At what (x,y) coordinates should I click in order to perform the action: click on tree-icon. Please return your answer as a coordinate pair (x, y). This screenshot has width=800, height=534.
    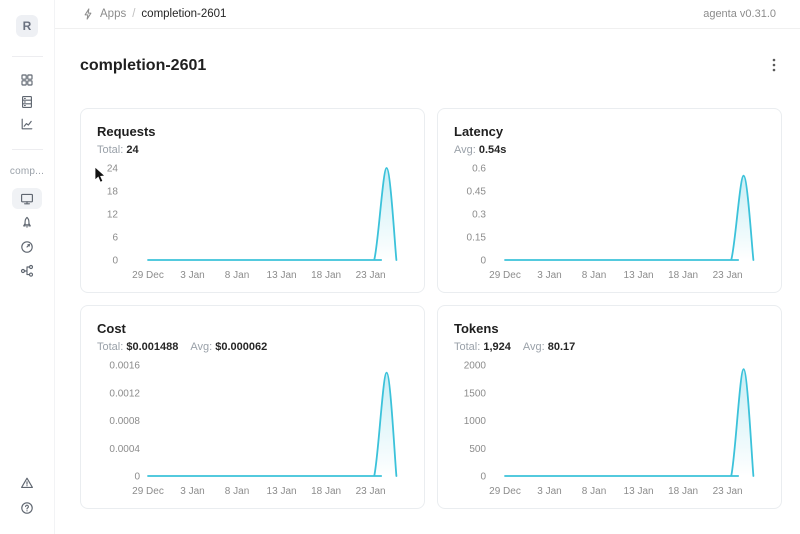
    Looking at the image, I should click on (27, 270).